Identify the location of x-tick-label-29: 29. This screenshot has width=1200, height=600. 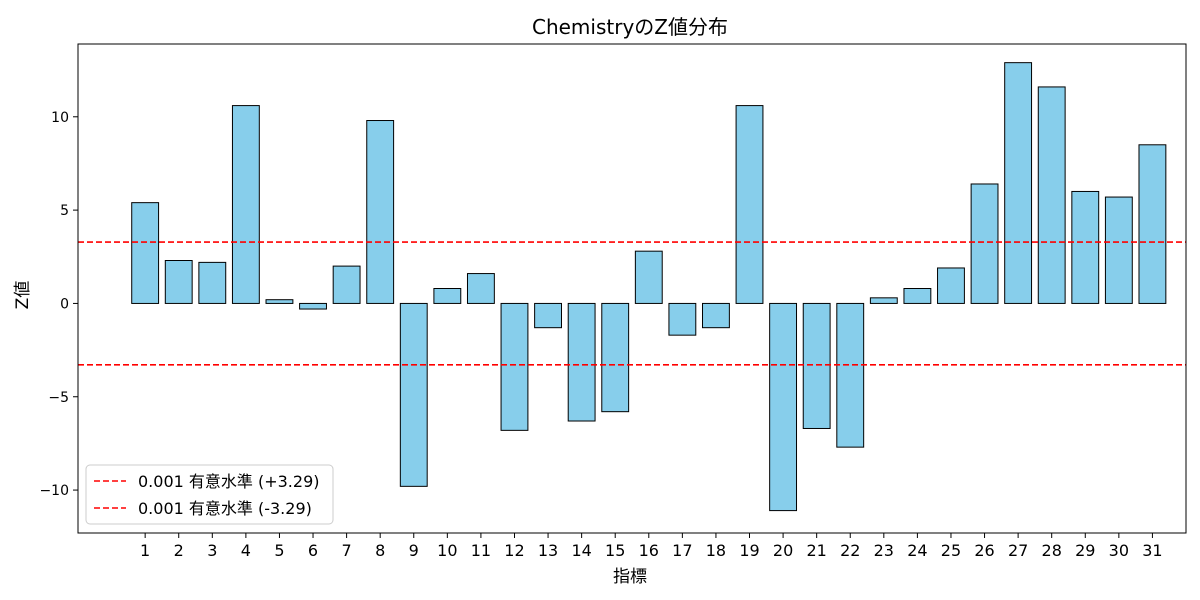
(1085, 550).